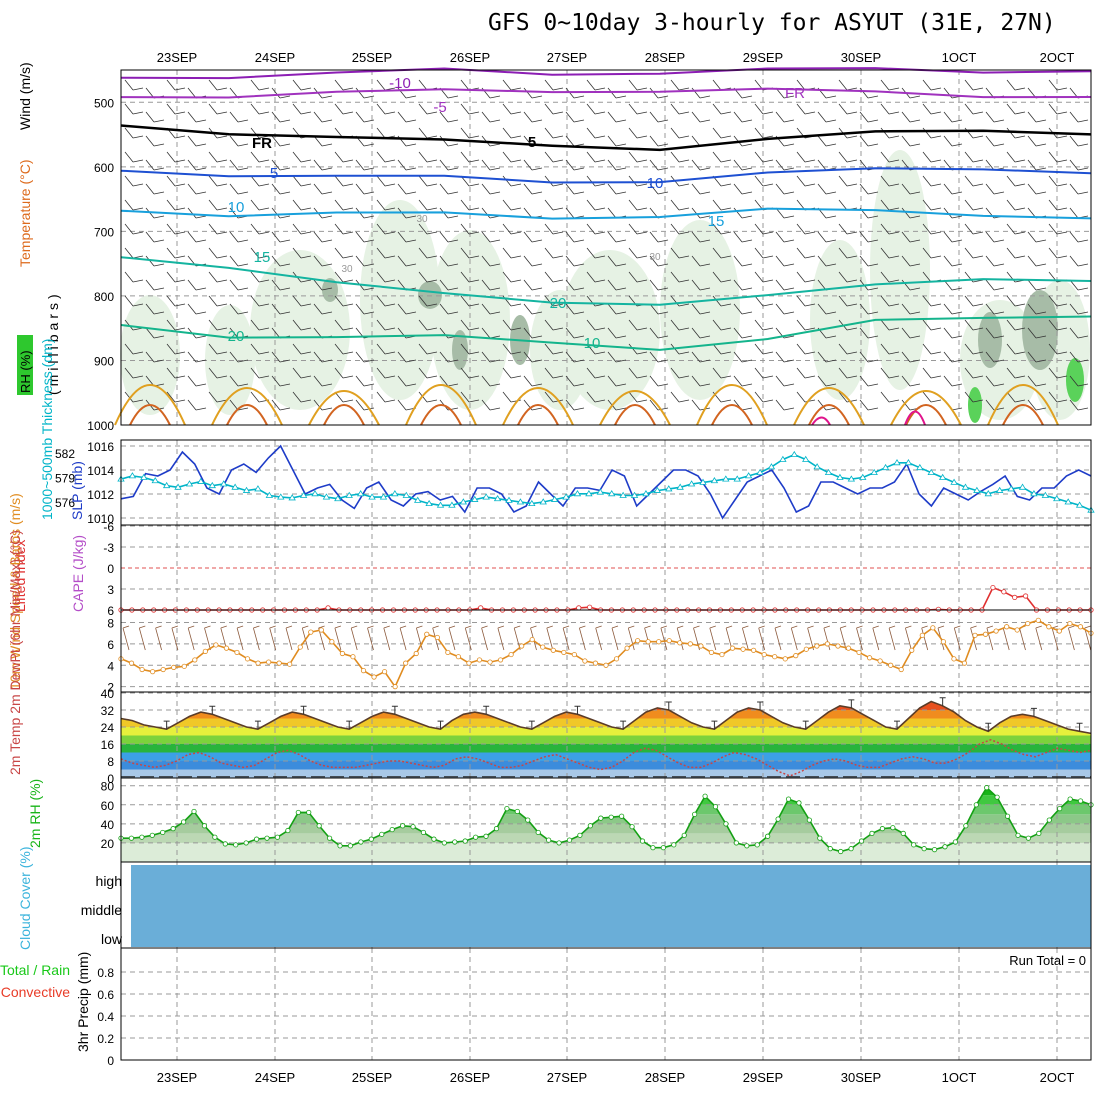 This screenshot has width=1100, height=1100. Describe the element at coordinates (108, 844) in the screenshot. I see `rh-tick: 20` at that location.